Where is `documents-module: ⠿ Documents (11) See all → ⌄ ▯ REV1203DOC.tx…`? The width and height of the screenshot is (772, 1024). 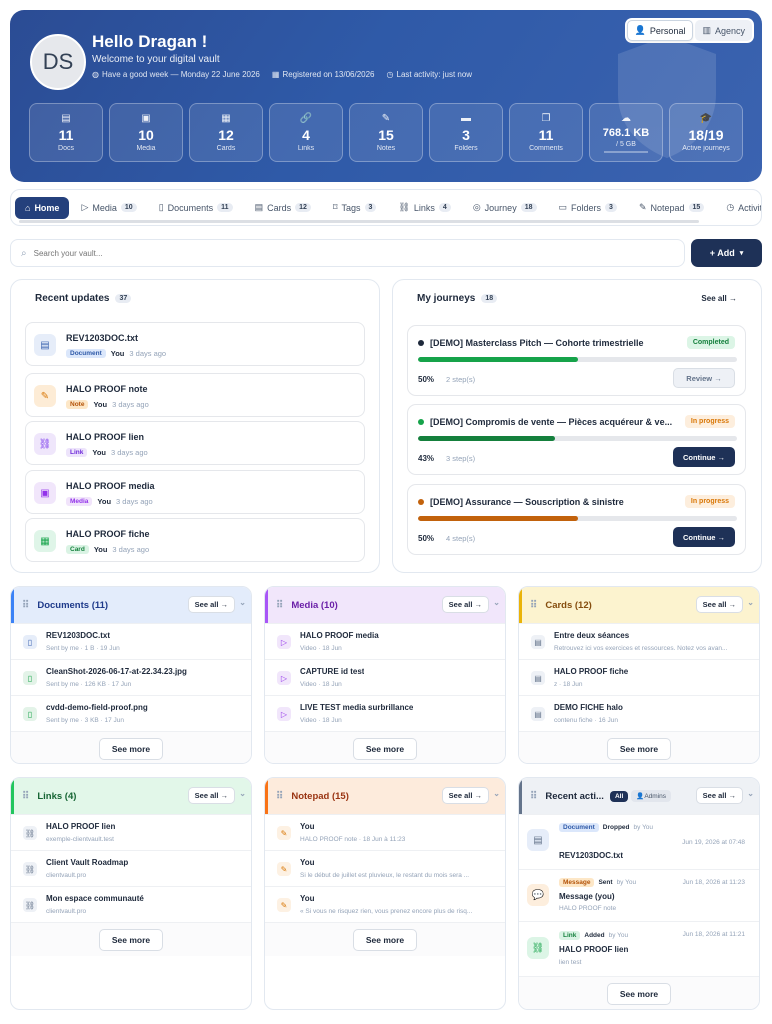
documents-module: ⠿ Documents (11) See all → ⌄ ▯ REV1203DOC.tx… is located at coordinates (131, 675).